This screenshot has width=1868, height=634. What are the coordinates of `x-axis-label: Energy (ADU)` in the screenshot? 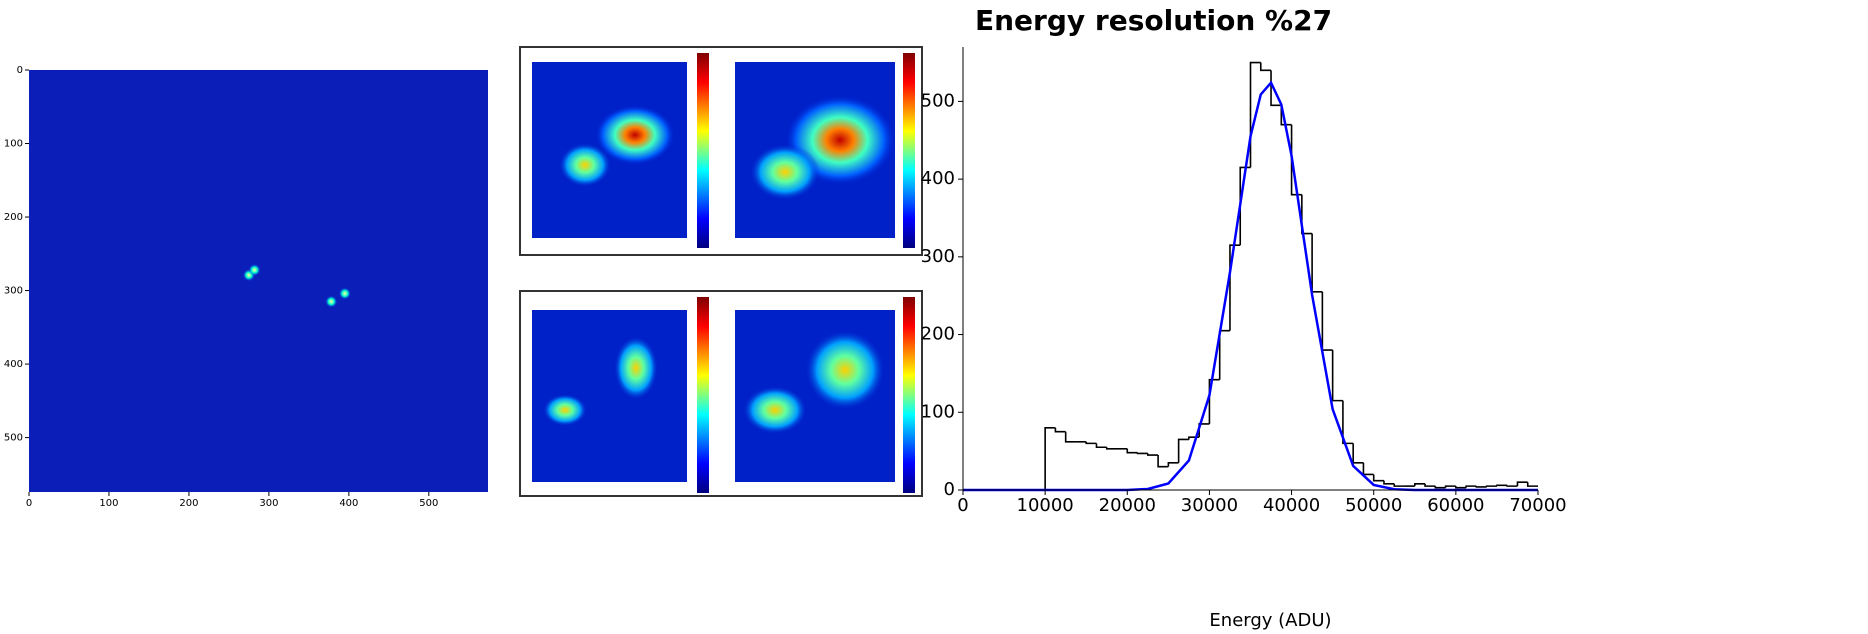 It's located at (1270, 620).